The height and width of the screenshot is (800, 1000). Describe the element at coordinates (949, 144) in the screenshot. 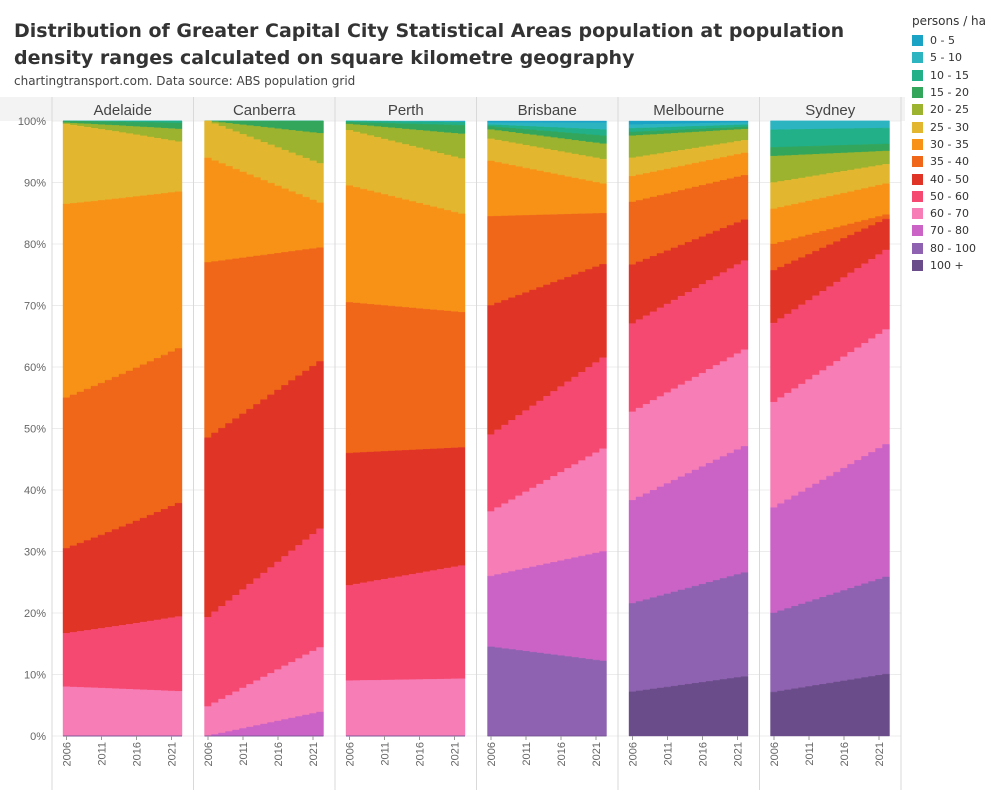

I see `legend-label: 30 - 35` at that location.